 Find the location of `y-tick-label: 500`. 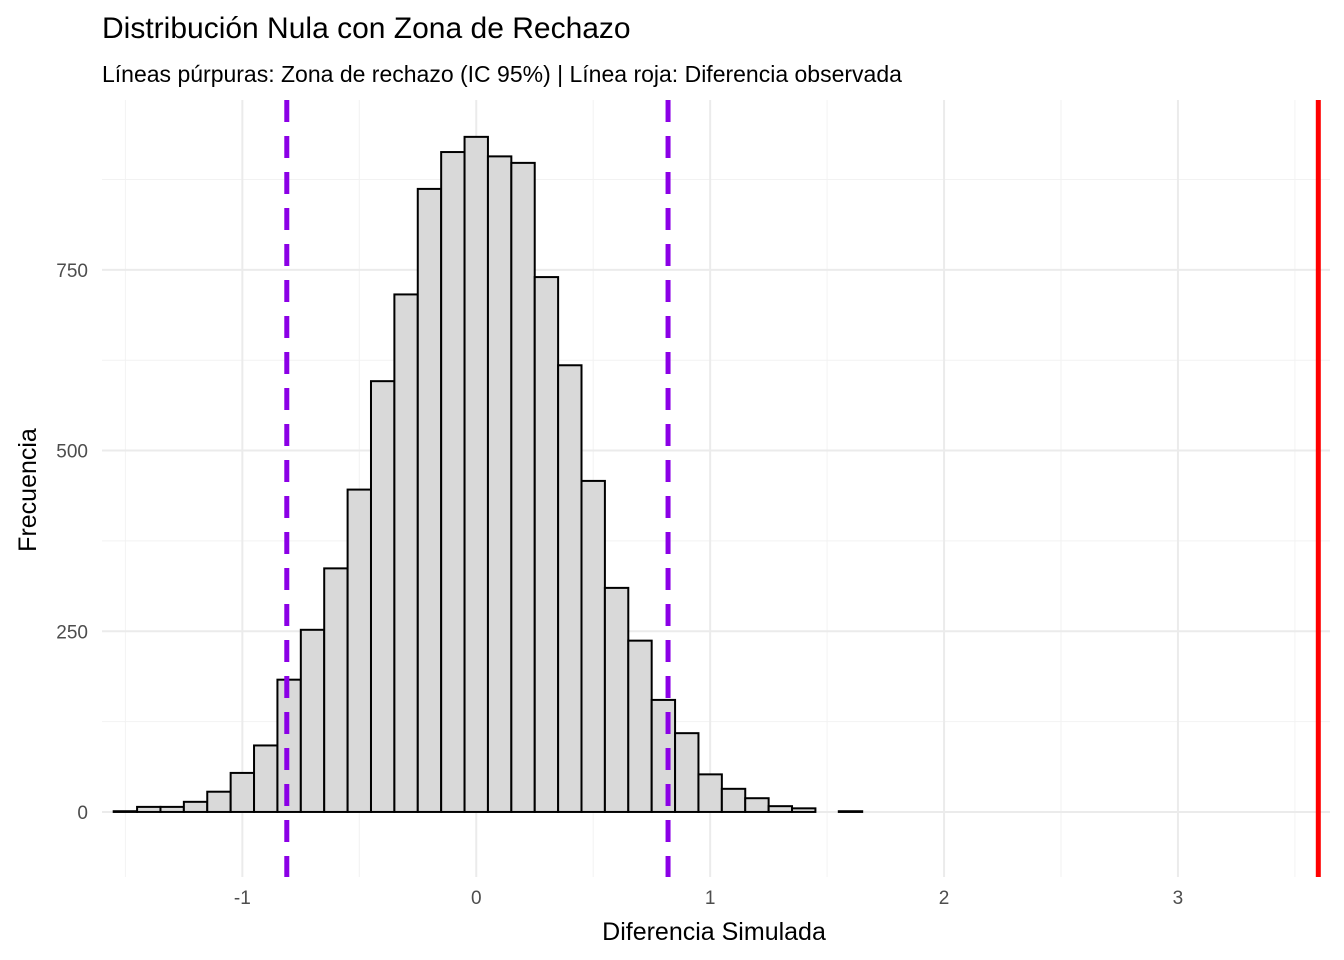

y-tick-label: 500 is located at coordinates (72, 452).